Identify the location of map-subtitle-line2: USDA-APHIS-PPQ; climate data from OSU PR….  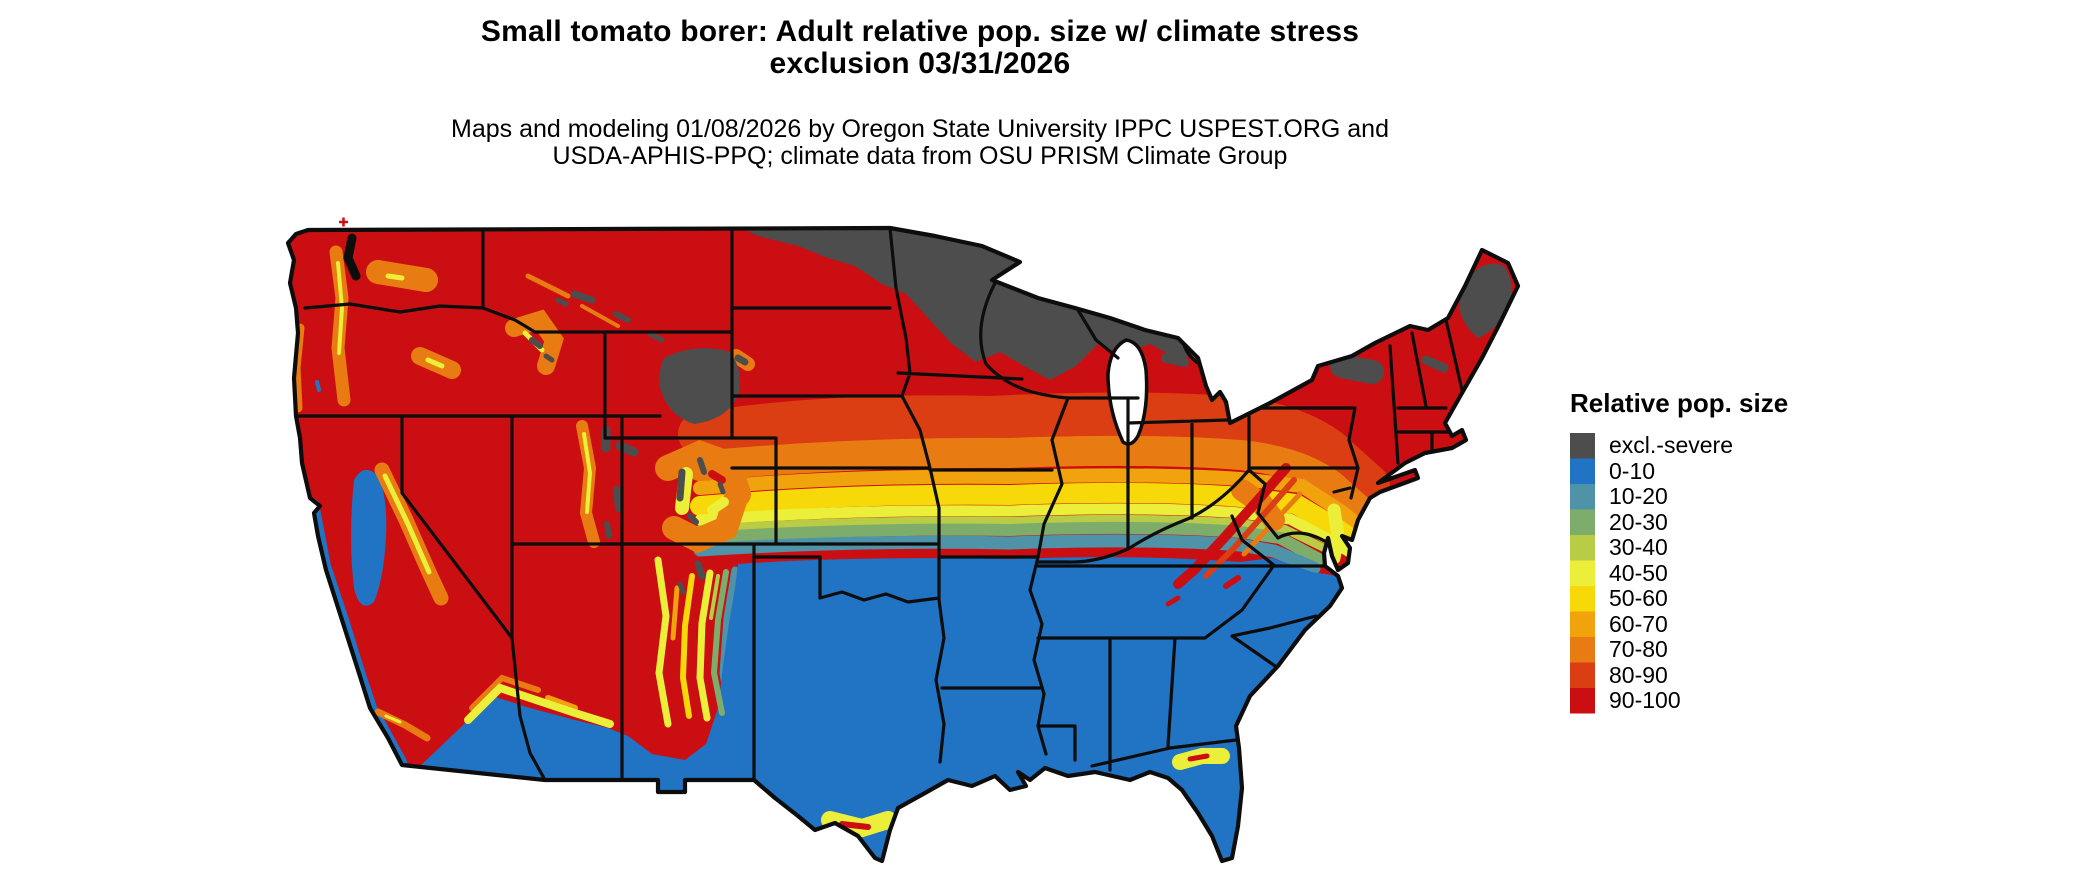
(920, 156).